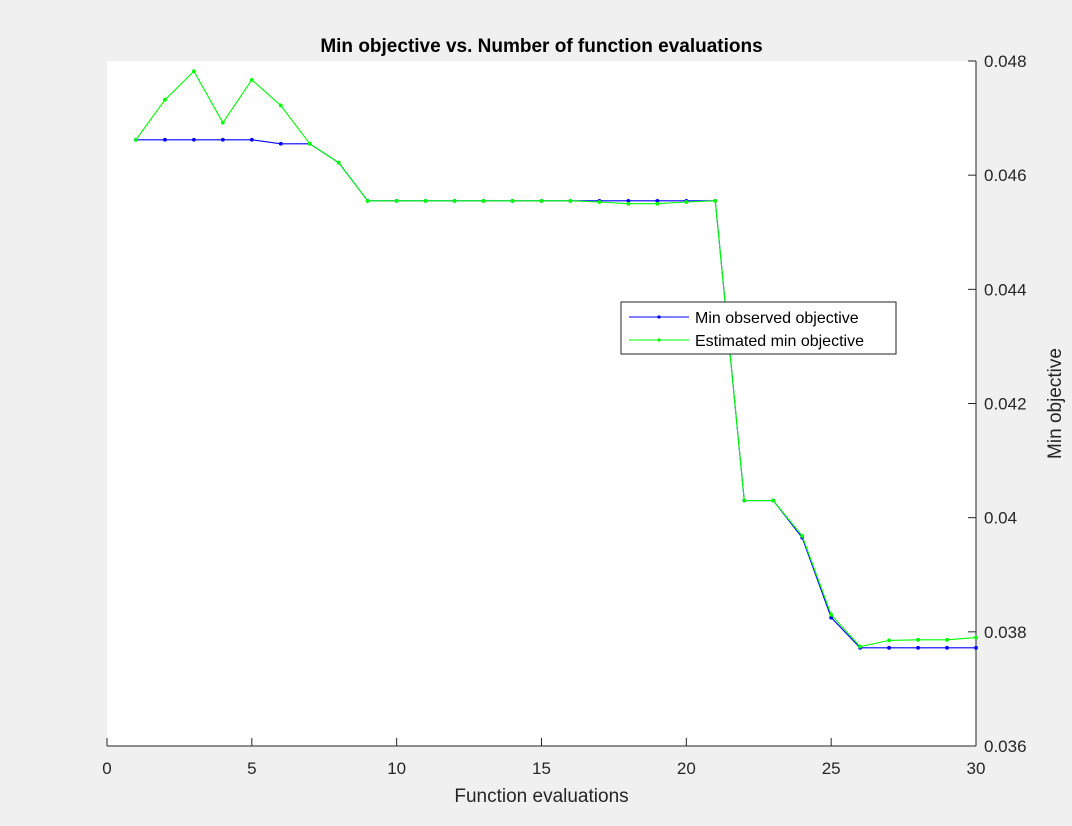 This screenshot has height=826, width=1072. What do you see at coordinates (106, 768) in the screenshot?
I see `x-tick-label: 0` at bounding box center [106, 768].